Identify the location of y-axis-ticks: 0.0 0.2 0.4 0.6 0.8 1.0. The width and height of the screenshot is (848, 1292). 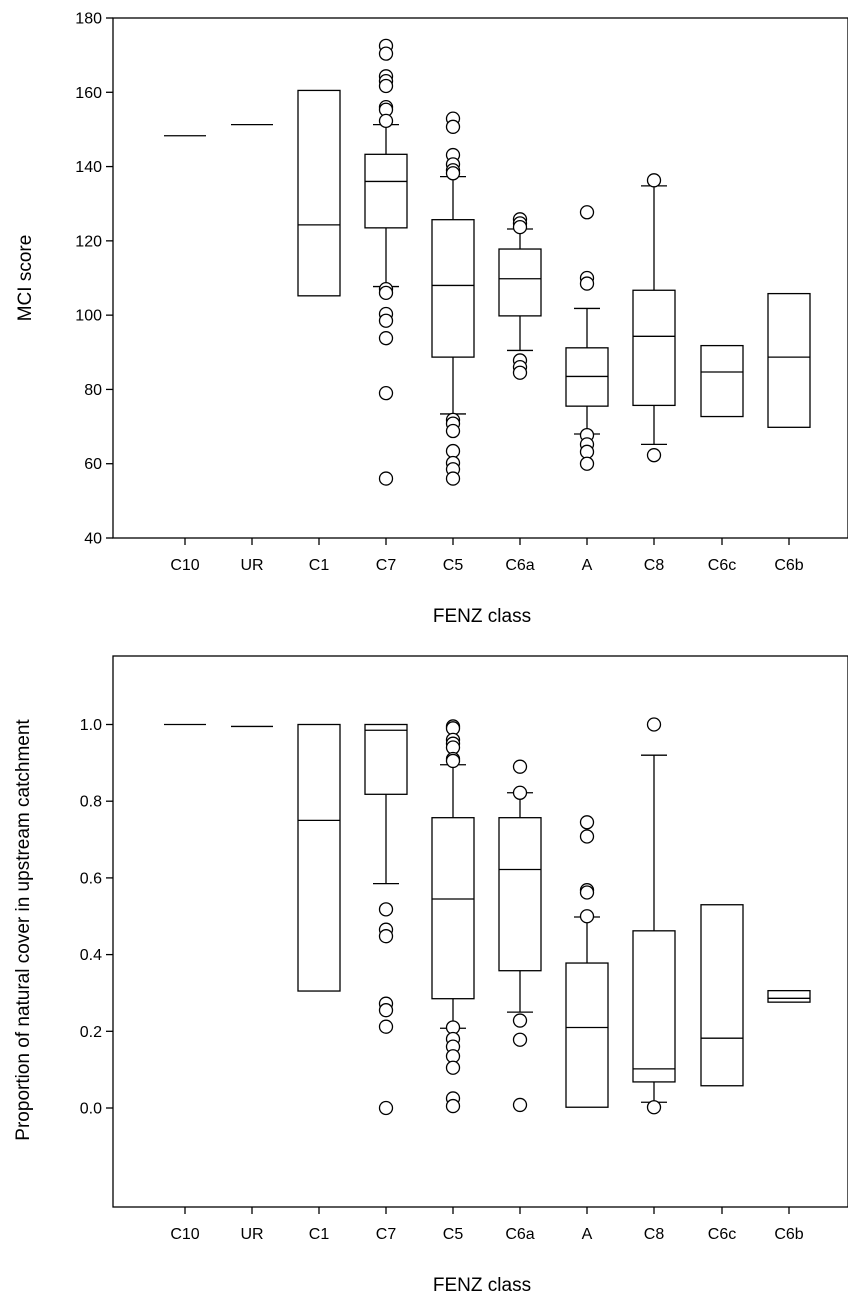
(96, 917).